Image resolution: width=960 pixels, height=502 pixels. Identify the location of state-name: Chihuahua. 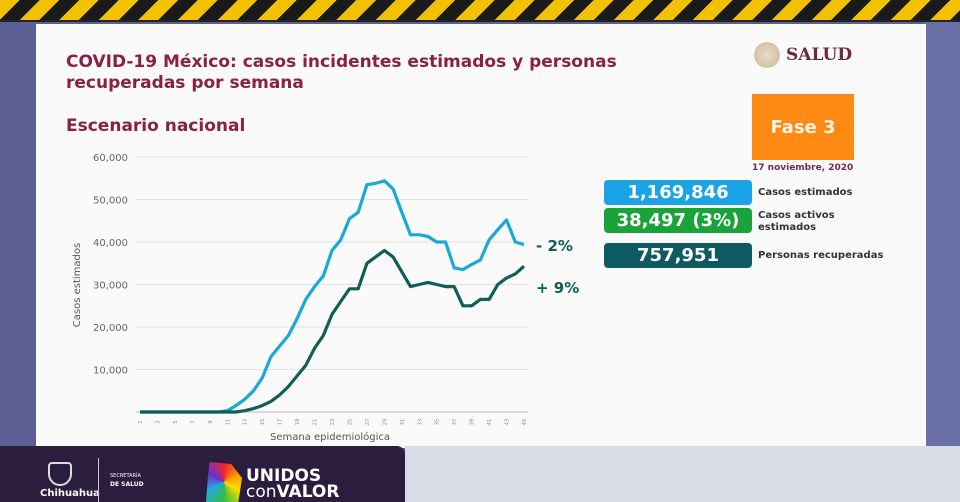
(70, 493).